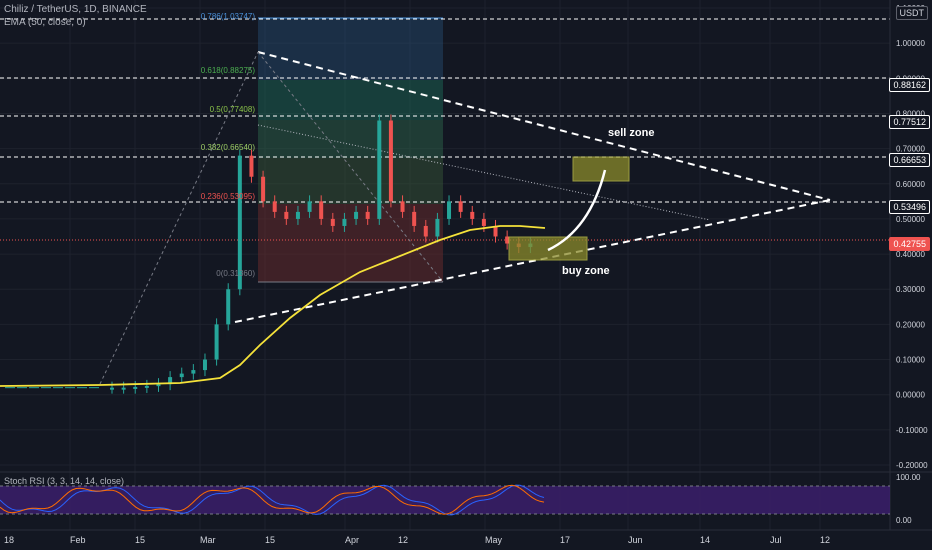  Describe the element at coordinates (78, 540) in the screenshot. I see `time-tick: Feb` at that location.